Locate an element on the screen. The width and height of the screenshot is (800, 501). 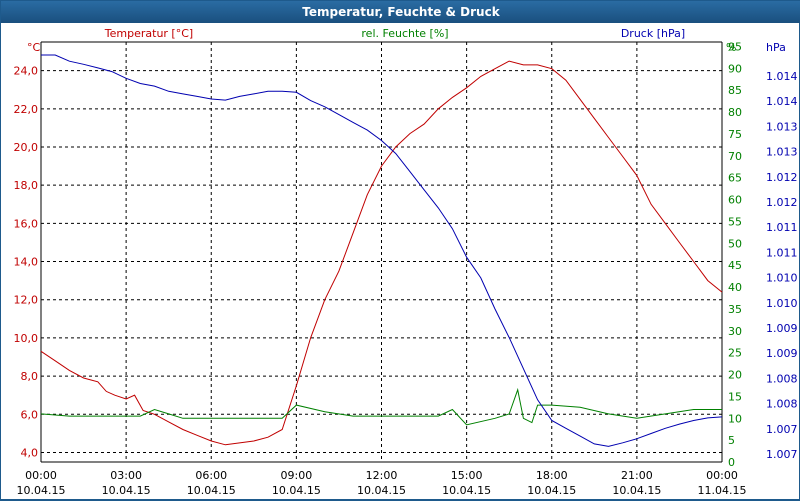
pressure-axis-label: Druck [hPa] is located at coordinates (653, 33).